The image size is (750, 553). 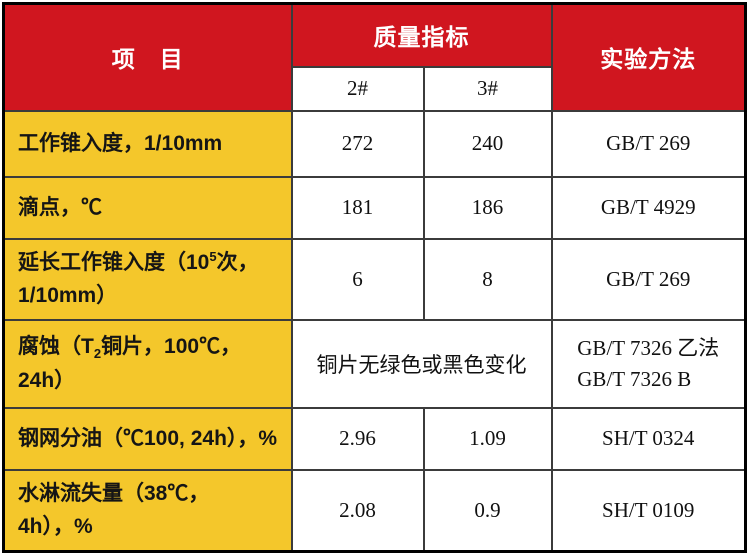 I want to click on label-text-line2: 24h）, so click(x=47, y=380).